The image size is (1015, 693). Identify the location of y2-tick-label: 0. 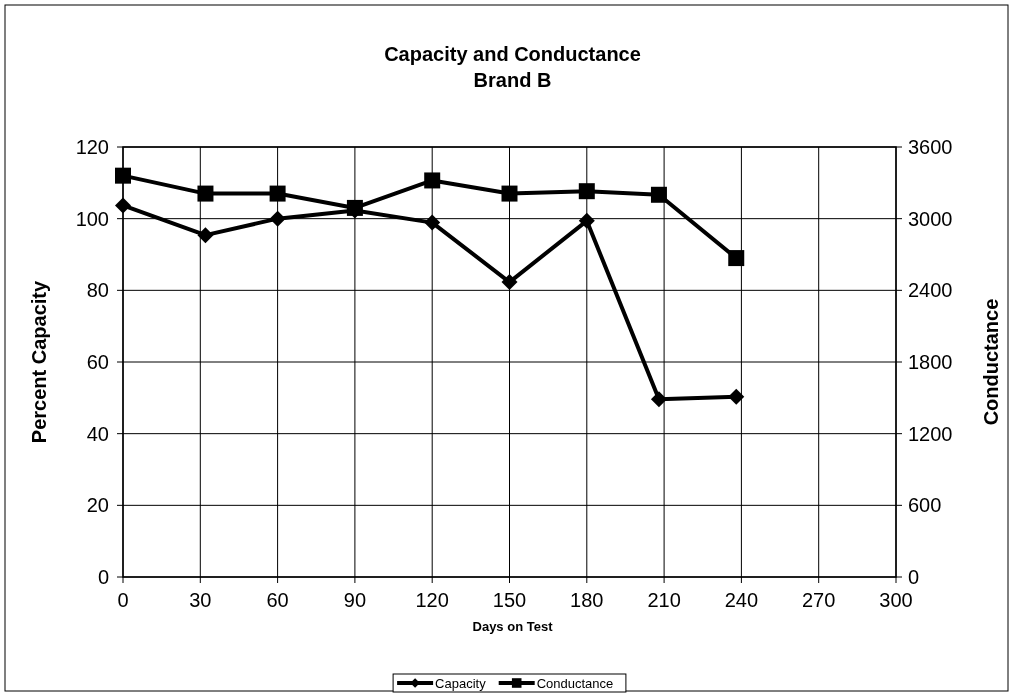
(914, 577).